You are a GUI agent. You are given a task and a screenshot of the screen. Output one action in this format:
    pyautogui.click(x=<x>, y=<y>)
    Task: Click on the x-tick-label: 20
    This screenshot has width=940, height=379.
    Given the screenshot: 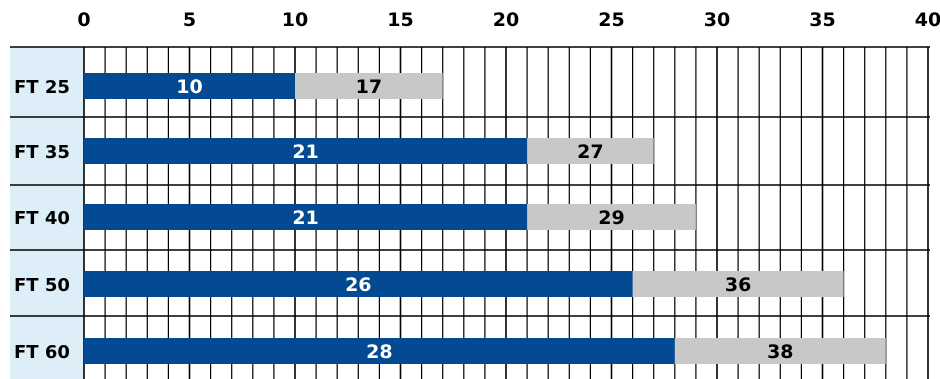 What is the action you would take?
    pyautogui.click(x=506, y=20)
    